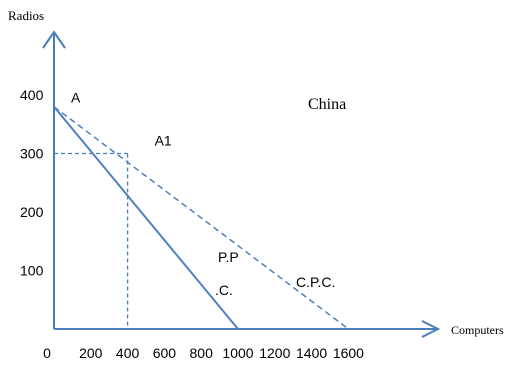 This screenshot has height=367, width=531. What do you see at coordinates (348, 353) in the screenshot?
I see `x-tick-label: 1600` at bounding box center [348, 353].